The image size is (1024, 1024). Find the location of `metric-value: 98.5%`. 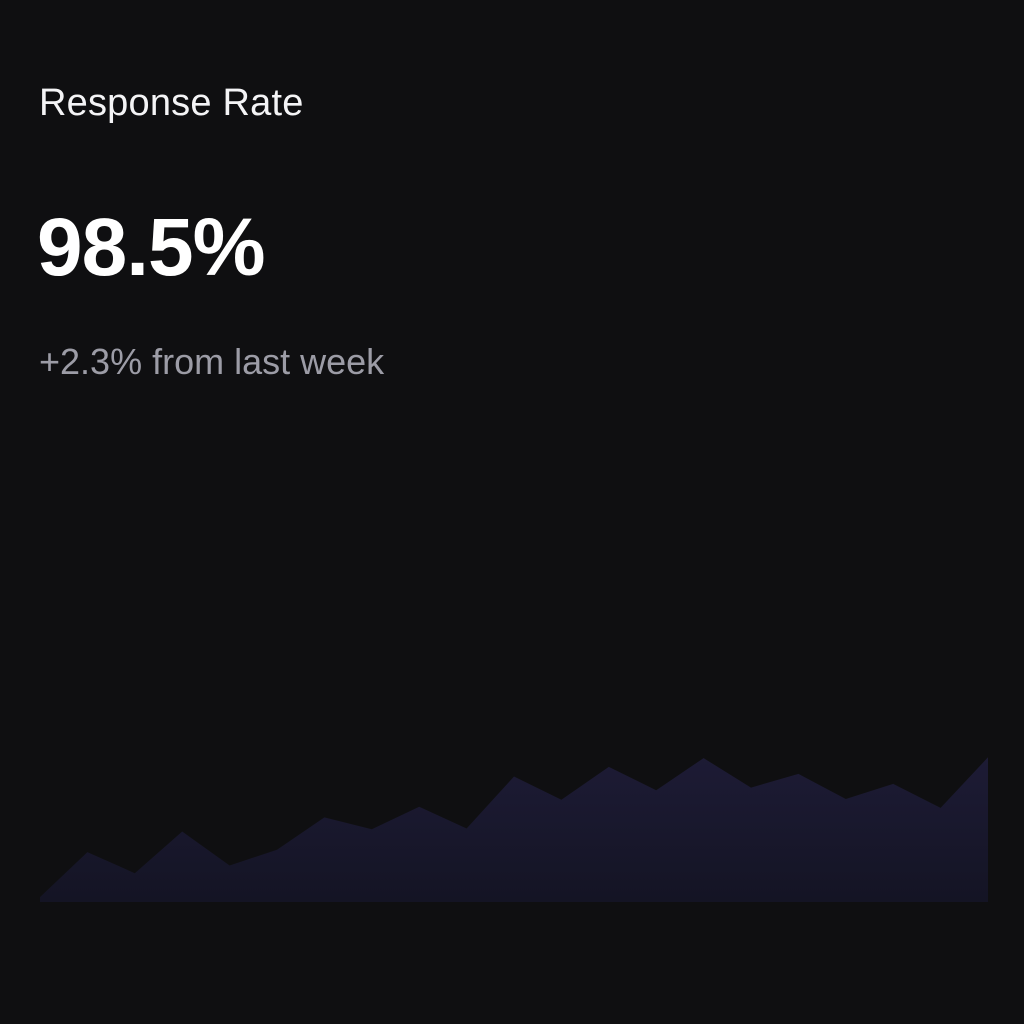

metric-value: 98.5% is located at coordinates (151, 247).